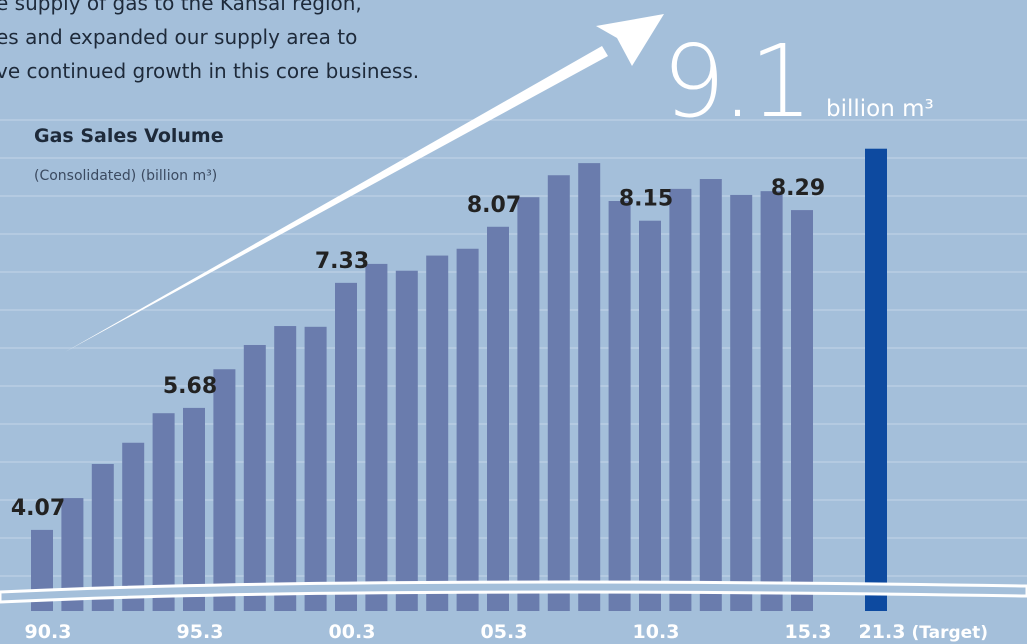 Image resolution: width=1027 pixels, height=644 pixels. Describe the element at coordinates (880, 109) in the screenshot. I see `headline-unit: billion m³` at that location.